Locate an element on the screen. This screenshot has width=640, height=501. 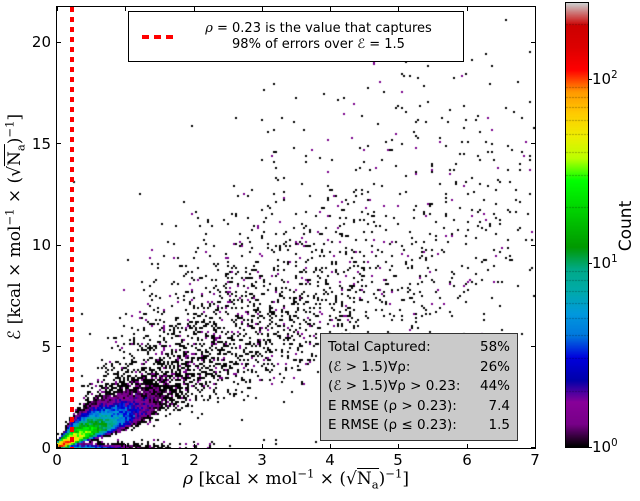
colorbar-gradient is located at coordinates (577, 225).